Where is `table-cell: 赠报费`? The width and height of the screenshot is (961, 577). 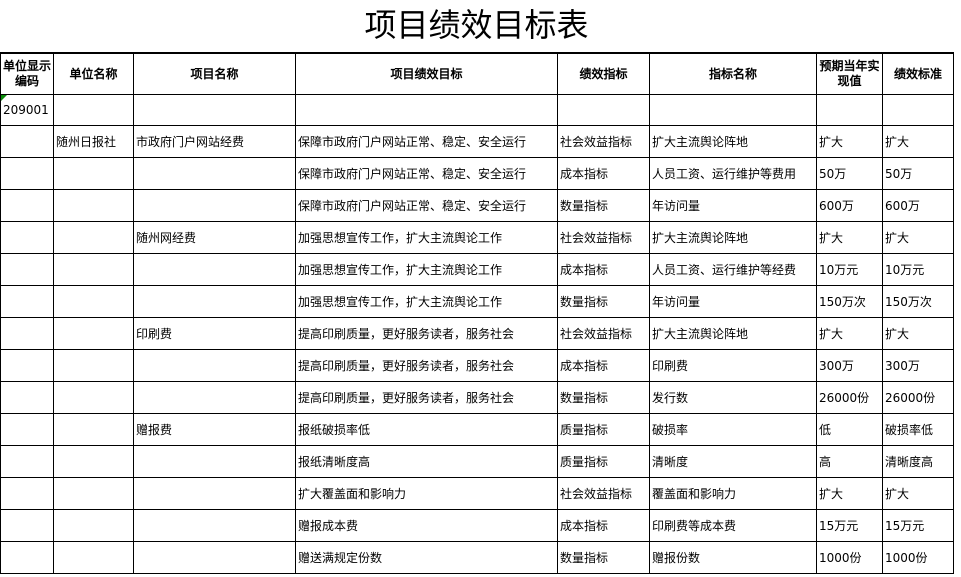
table-cell: 赠报费 is located at coordinates (214, 429).